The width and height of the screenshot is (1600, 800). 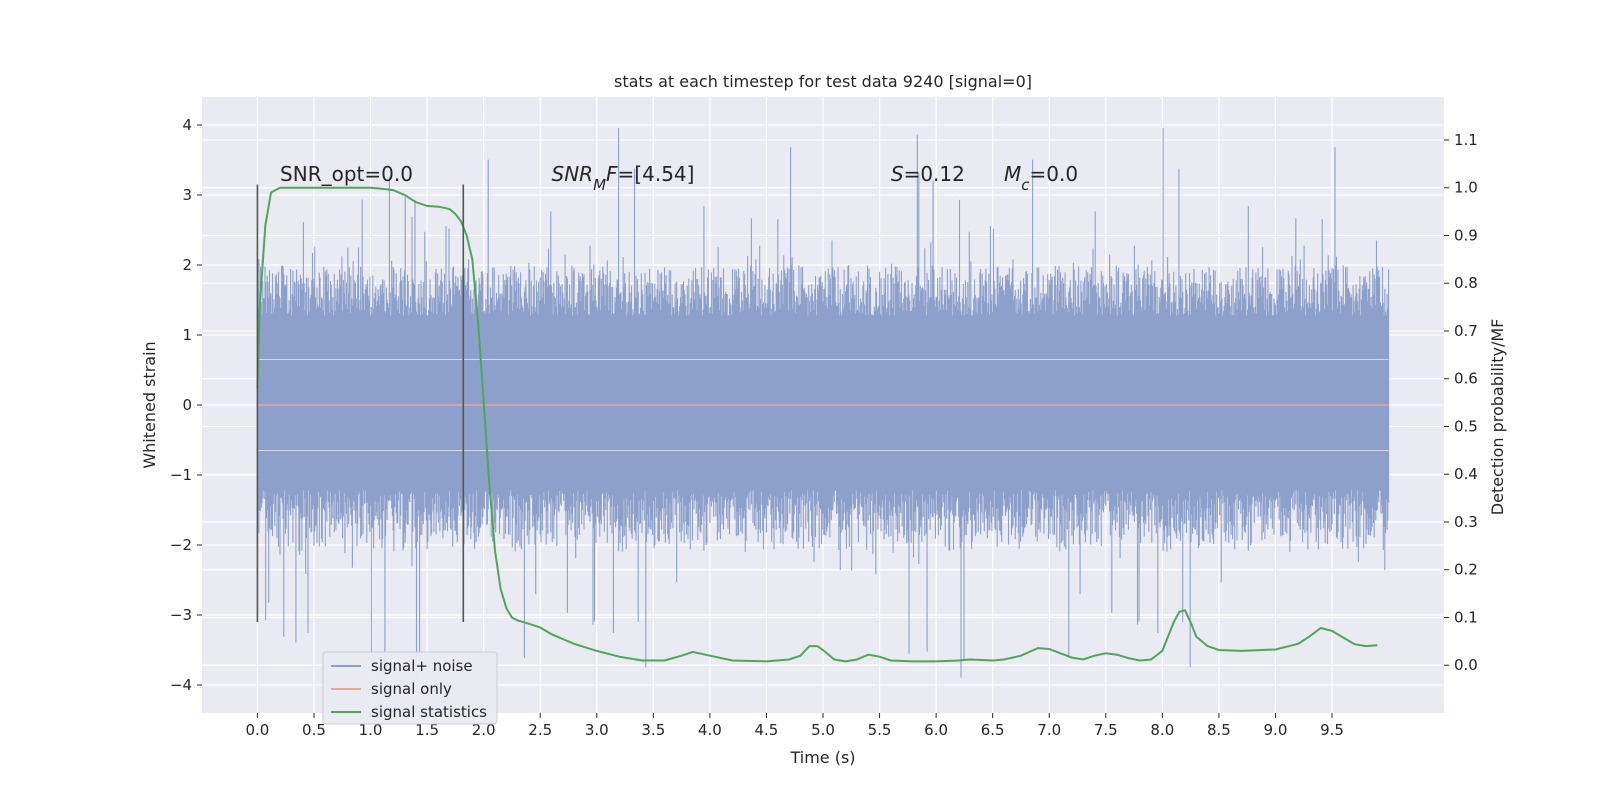 I want to click on y2-axis-label: Detection probability/MF, so click(x=1497, y=417).